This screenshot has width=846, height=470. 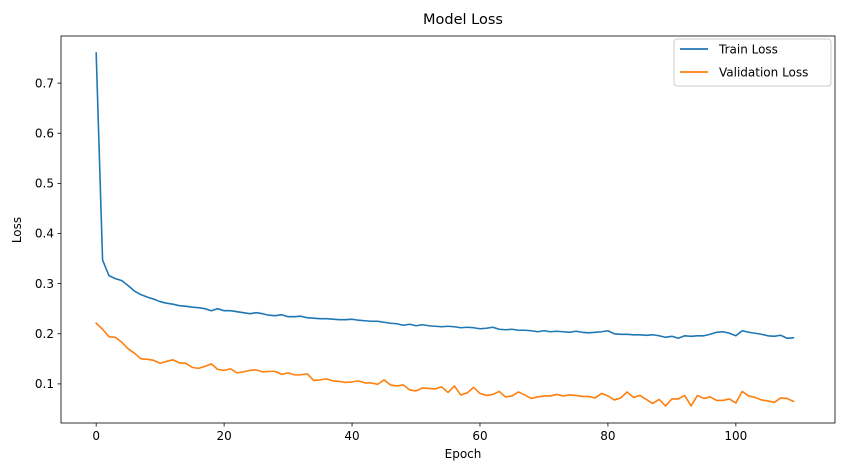 What do you see at coordinates (463, 20) in the screenshot?
I see `chart-title: Model Loss` at bounding box center [463, 20].